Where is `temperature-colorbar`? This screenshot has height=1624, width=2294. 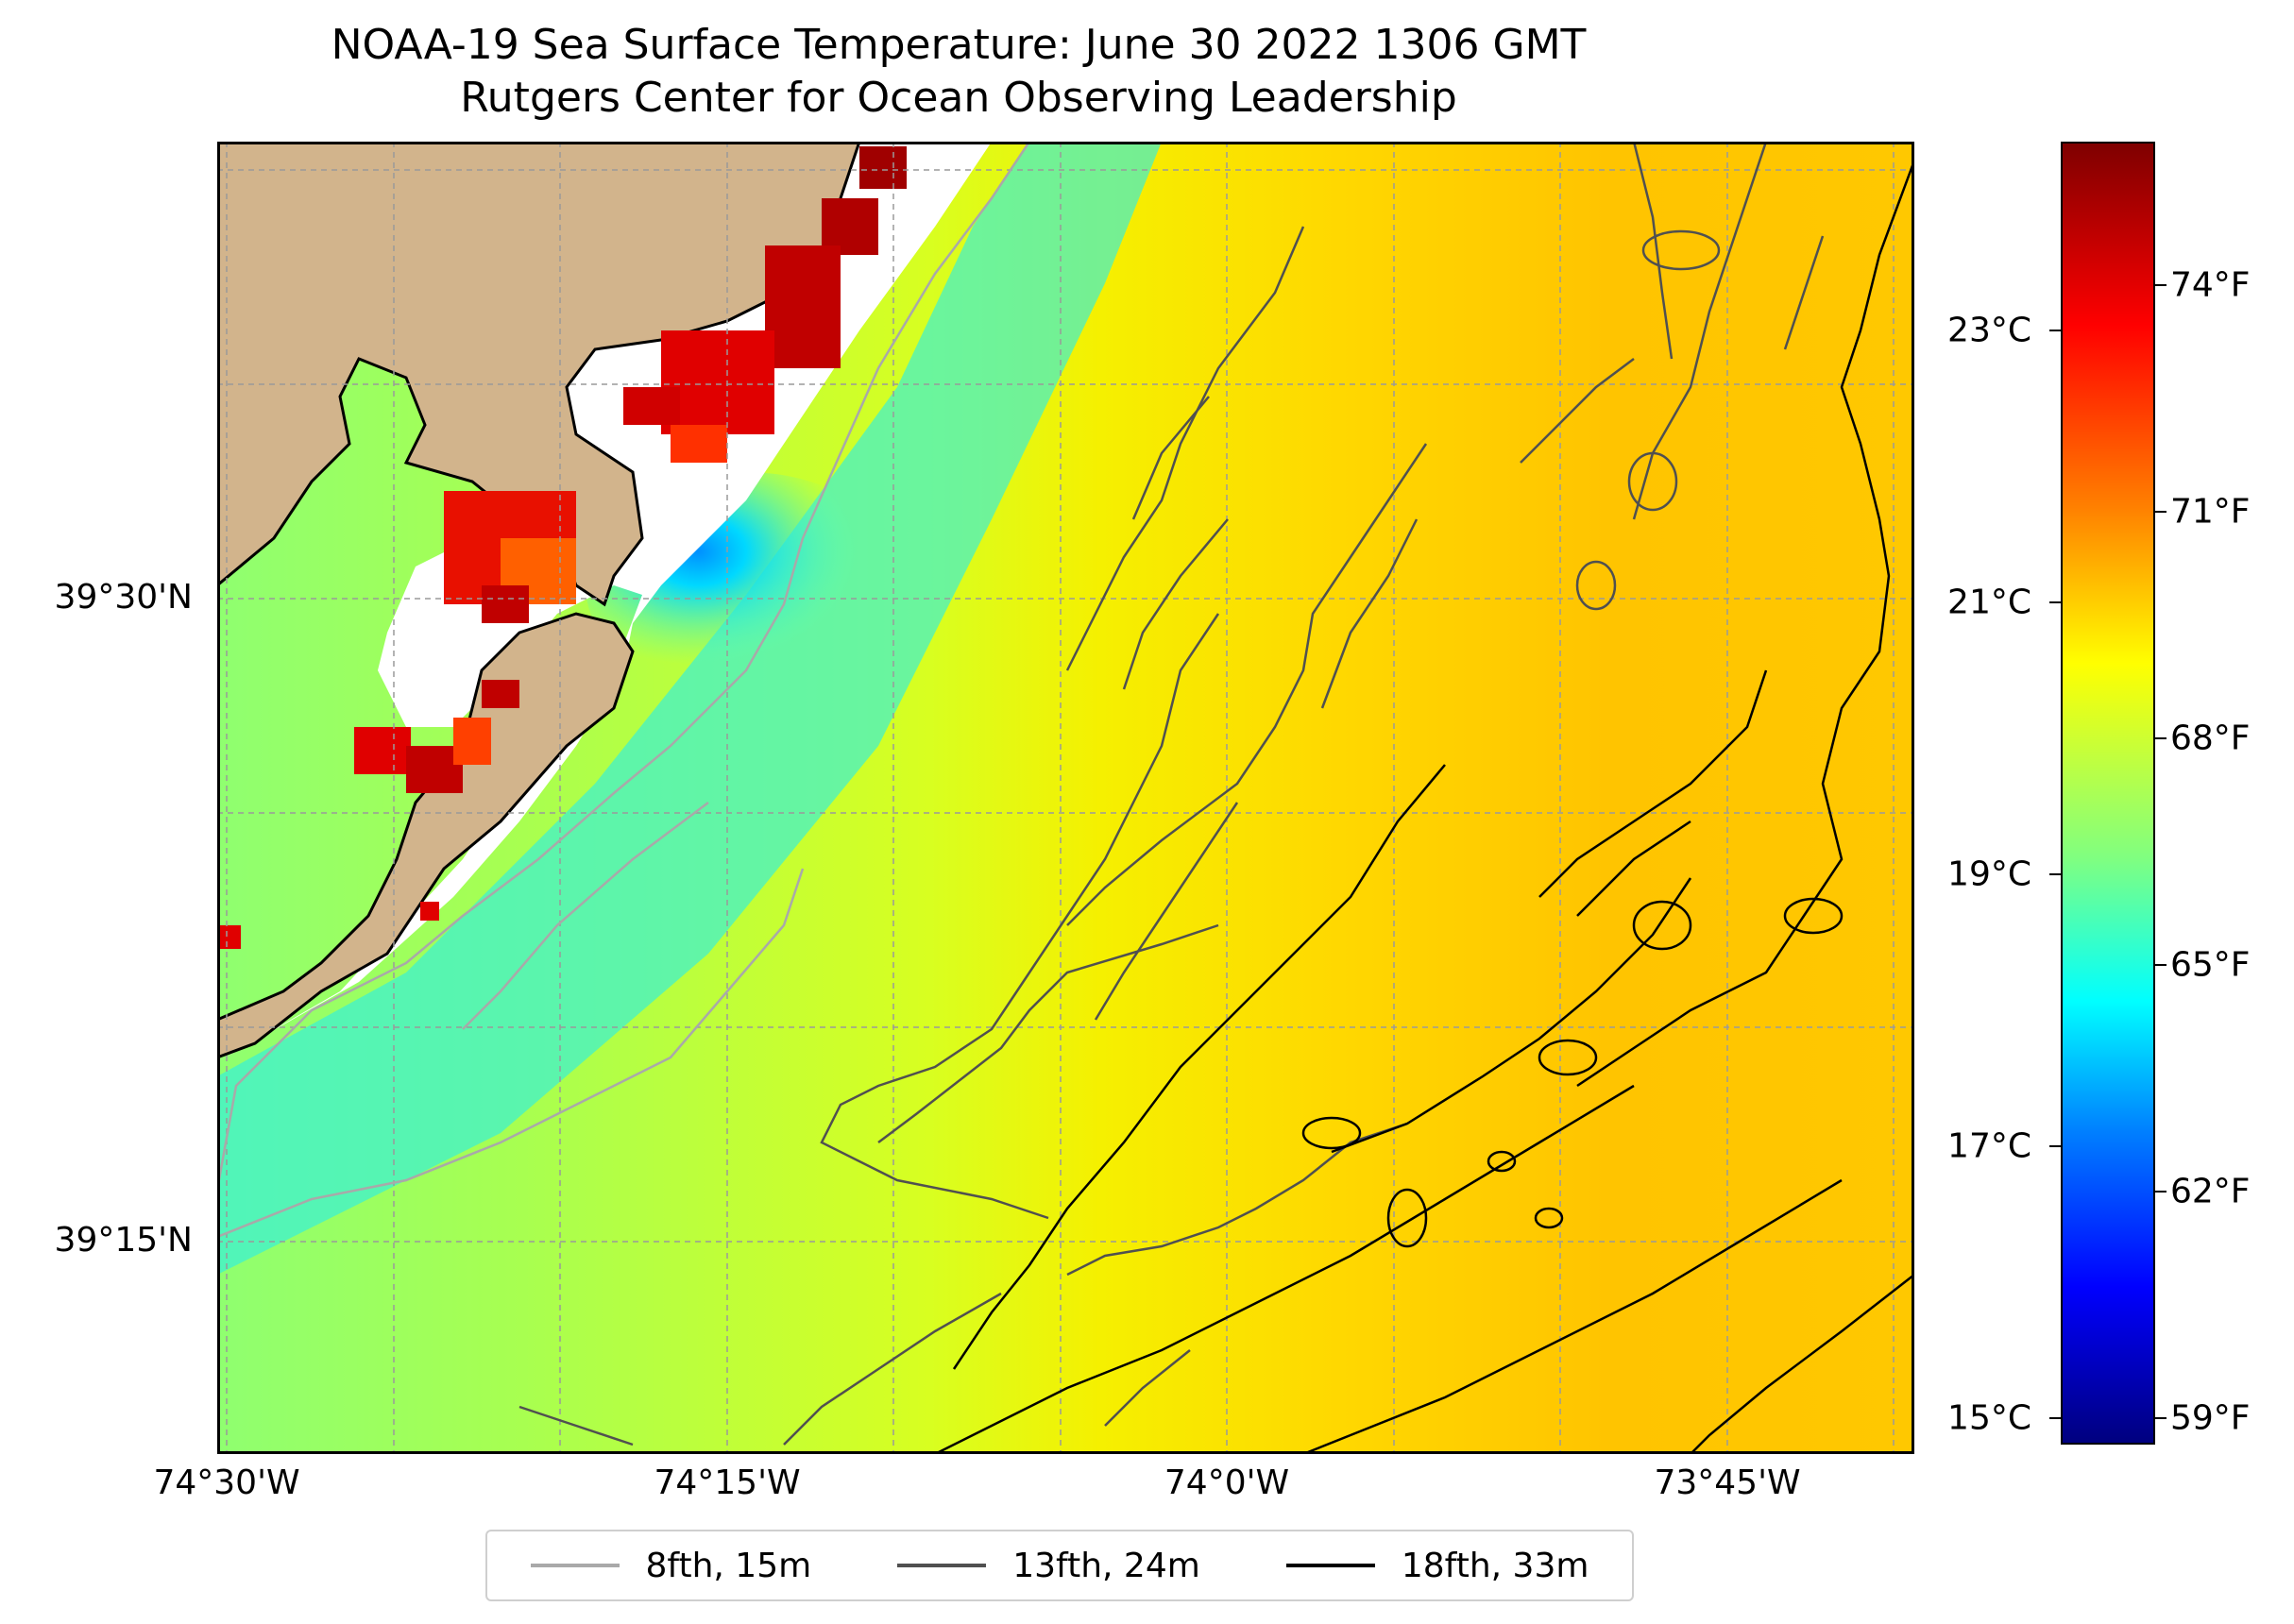
temperature-colorbar is located at coordinates (2108, 793).